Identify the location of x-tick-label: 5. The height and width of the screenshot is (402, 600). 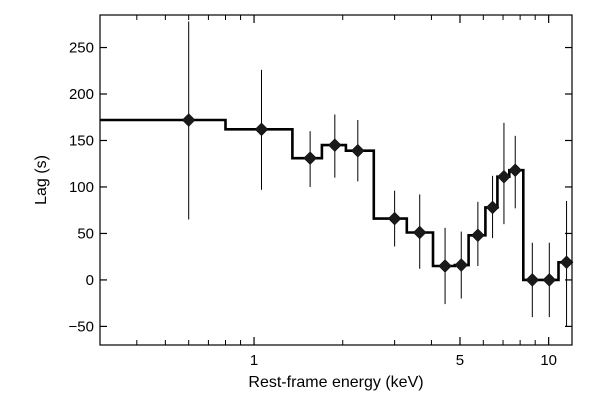
(460, 360).